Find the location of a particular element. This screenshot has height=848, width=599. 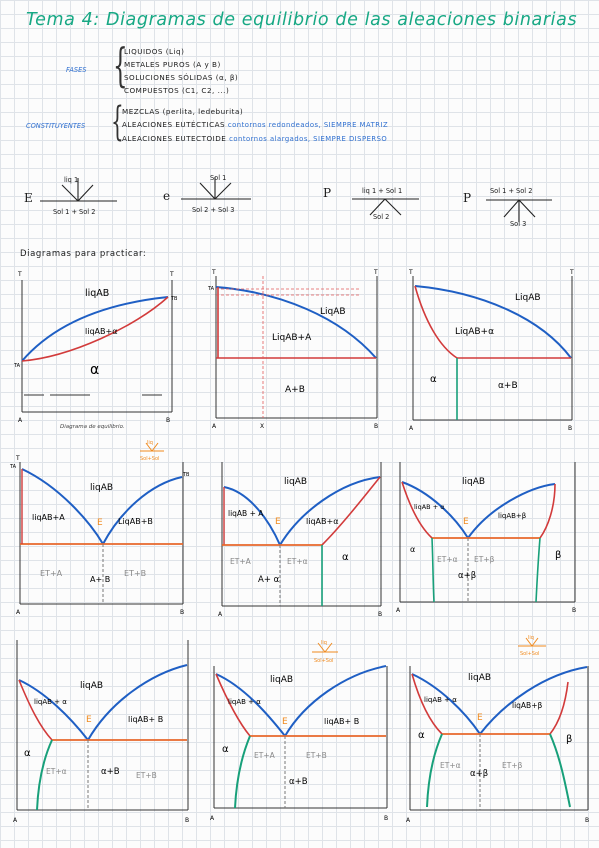

fases-label: FASES is located at coordinates (76, 70).